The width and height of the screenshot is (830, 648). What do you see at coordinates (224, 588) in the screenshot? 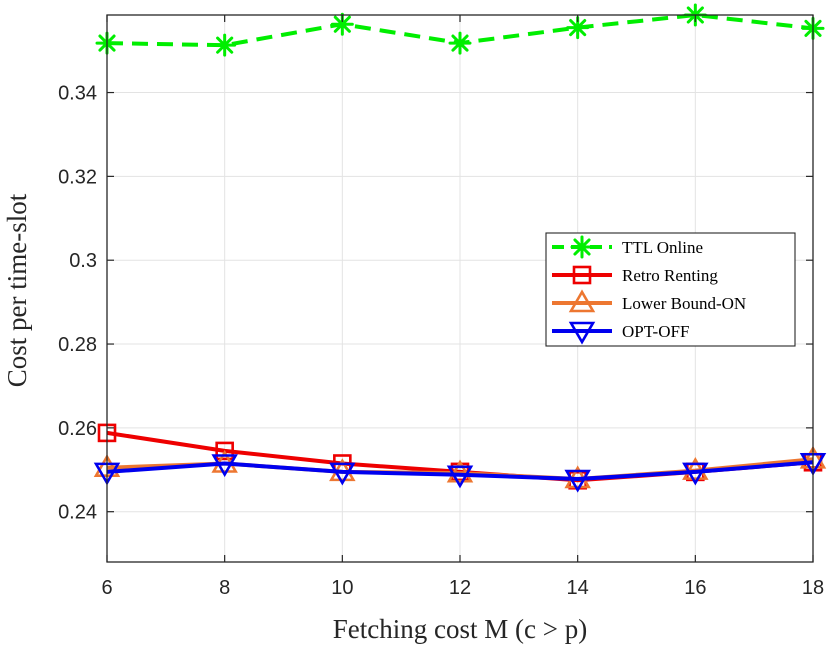
I see `x-tick-label: 8` at bounding box center [224, 588].